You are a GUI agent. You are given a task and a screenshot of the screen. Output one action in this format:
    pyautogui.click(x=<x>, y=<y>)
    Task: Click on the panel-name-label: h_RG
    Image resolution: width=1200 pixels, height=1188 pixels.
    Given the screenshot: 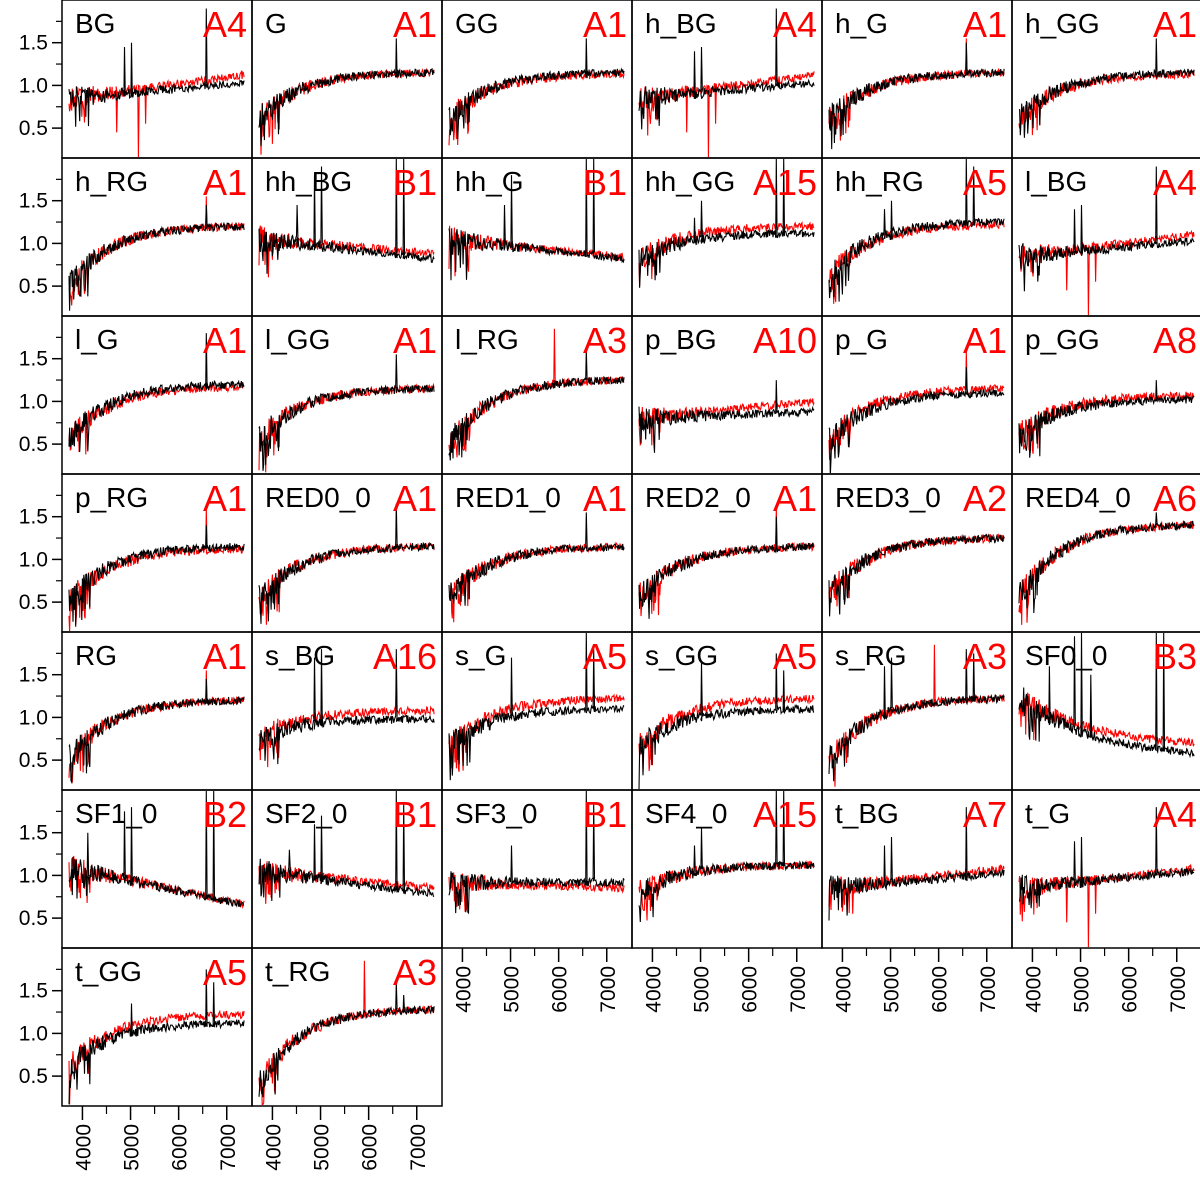 What is the action you would take?
    pyautogui.click(x=111, y=181)
    